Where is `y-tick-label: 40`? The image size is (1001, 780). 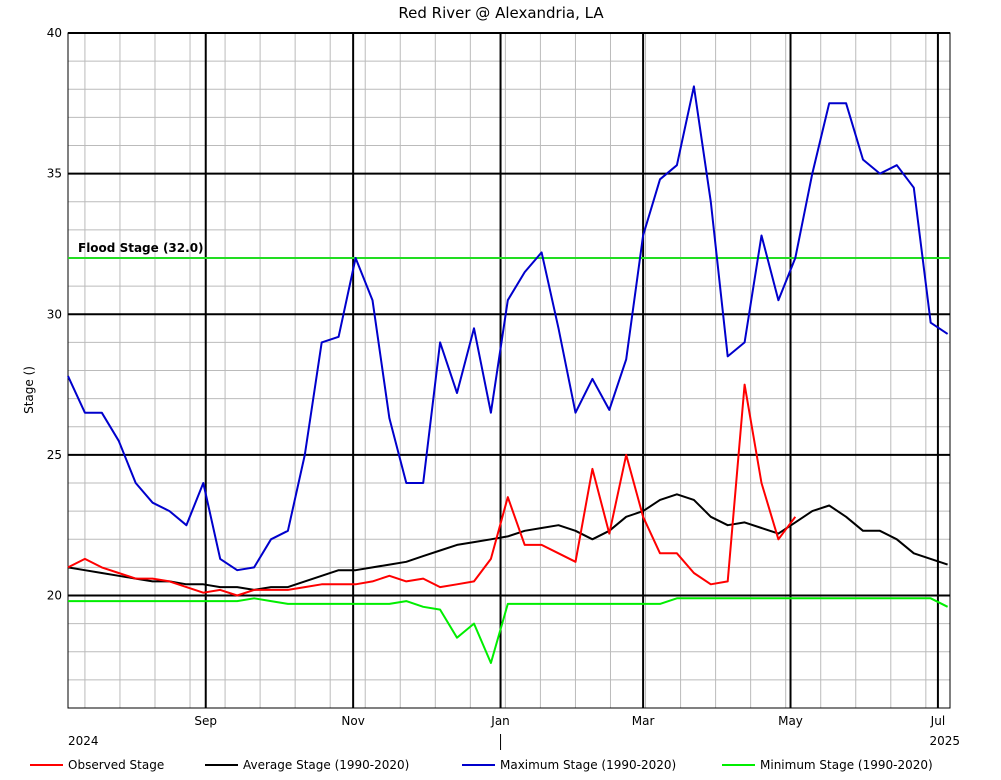 y-tick-label: 40 is located at coordinates (54, 33).